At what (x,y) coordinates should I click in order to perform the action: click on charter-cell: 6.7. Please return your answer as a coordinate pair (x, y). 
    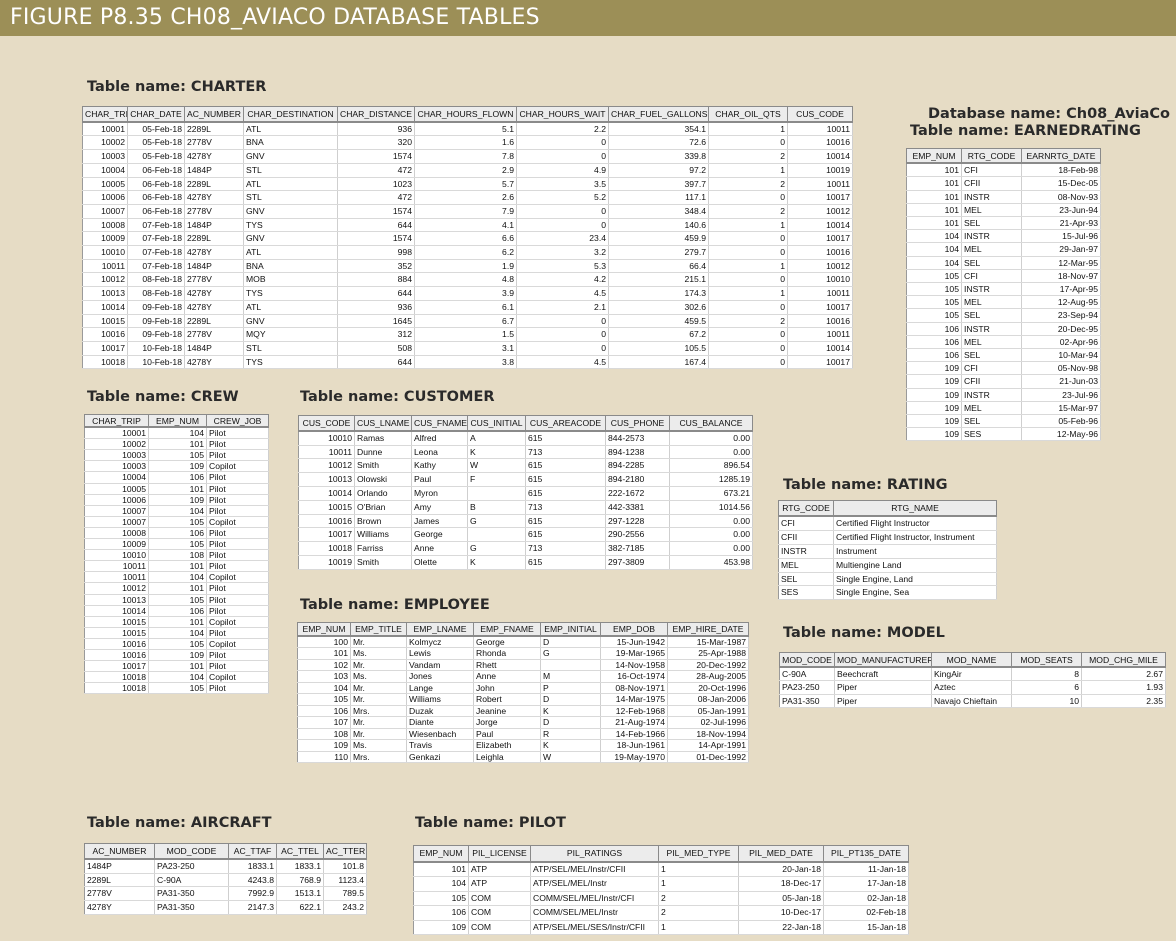
    Looking at the image, I should click on (465, 321).